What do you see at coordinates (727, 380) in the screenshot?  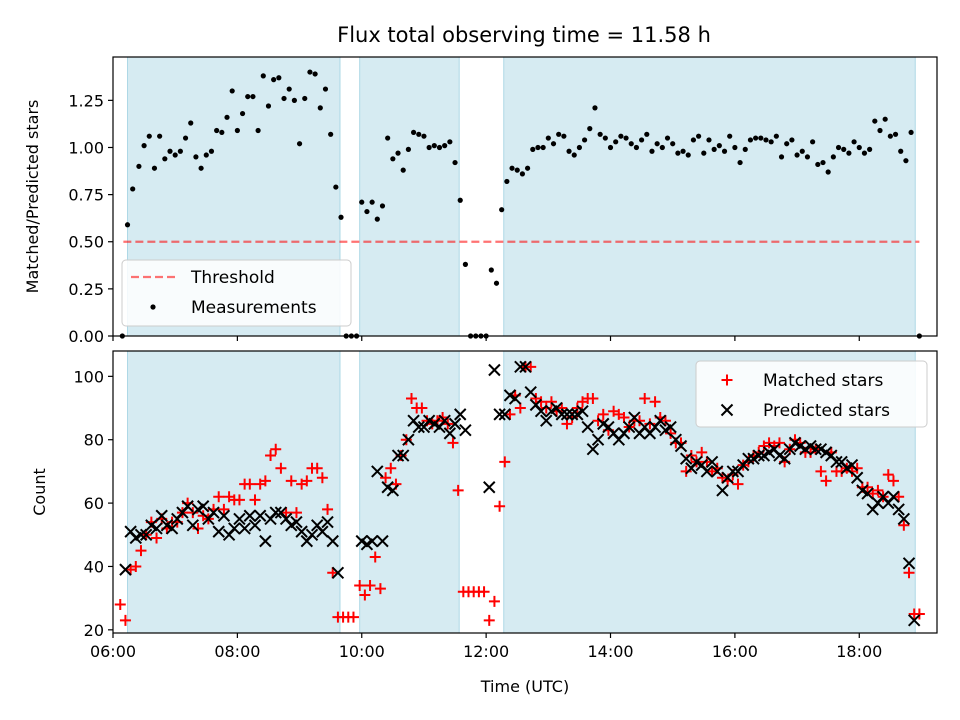 I see `legend-matched-swatch` at bounding box center [727, 380].